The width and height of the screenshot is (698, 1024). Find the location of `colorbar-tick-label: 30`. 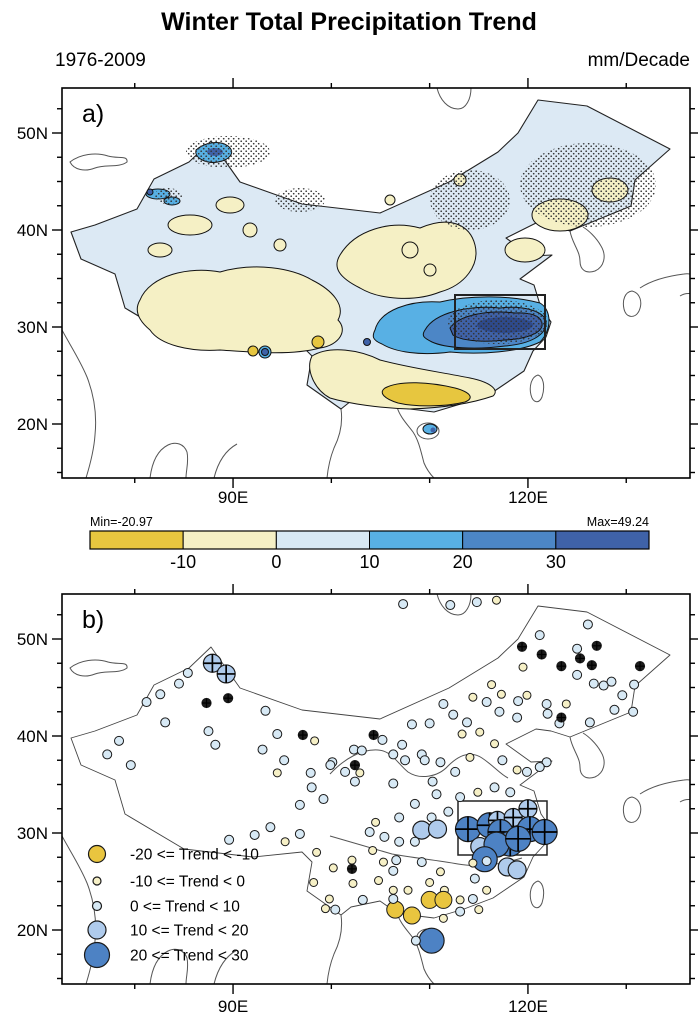

colorbar-tick-label: 30 is located at coordinates (556, 562).